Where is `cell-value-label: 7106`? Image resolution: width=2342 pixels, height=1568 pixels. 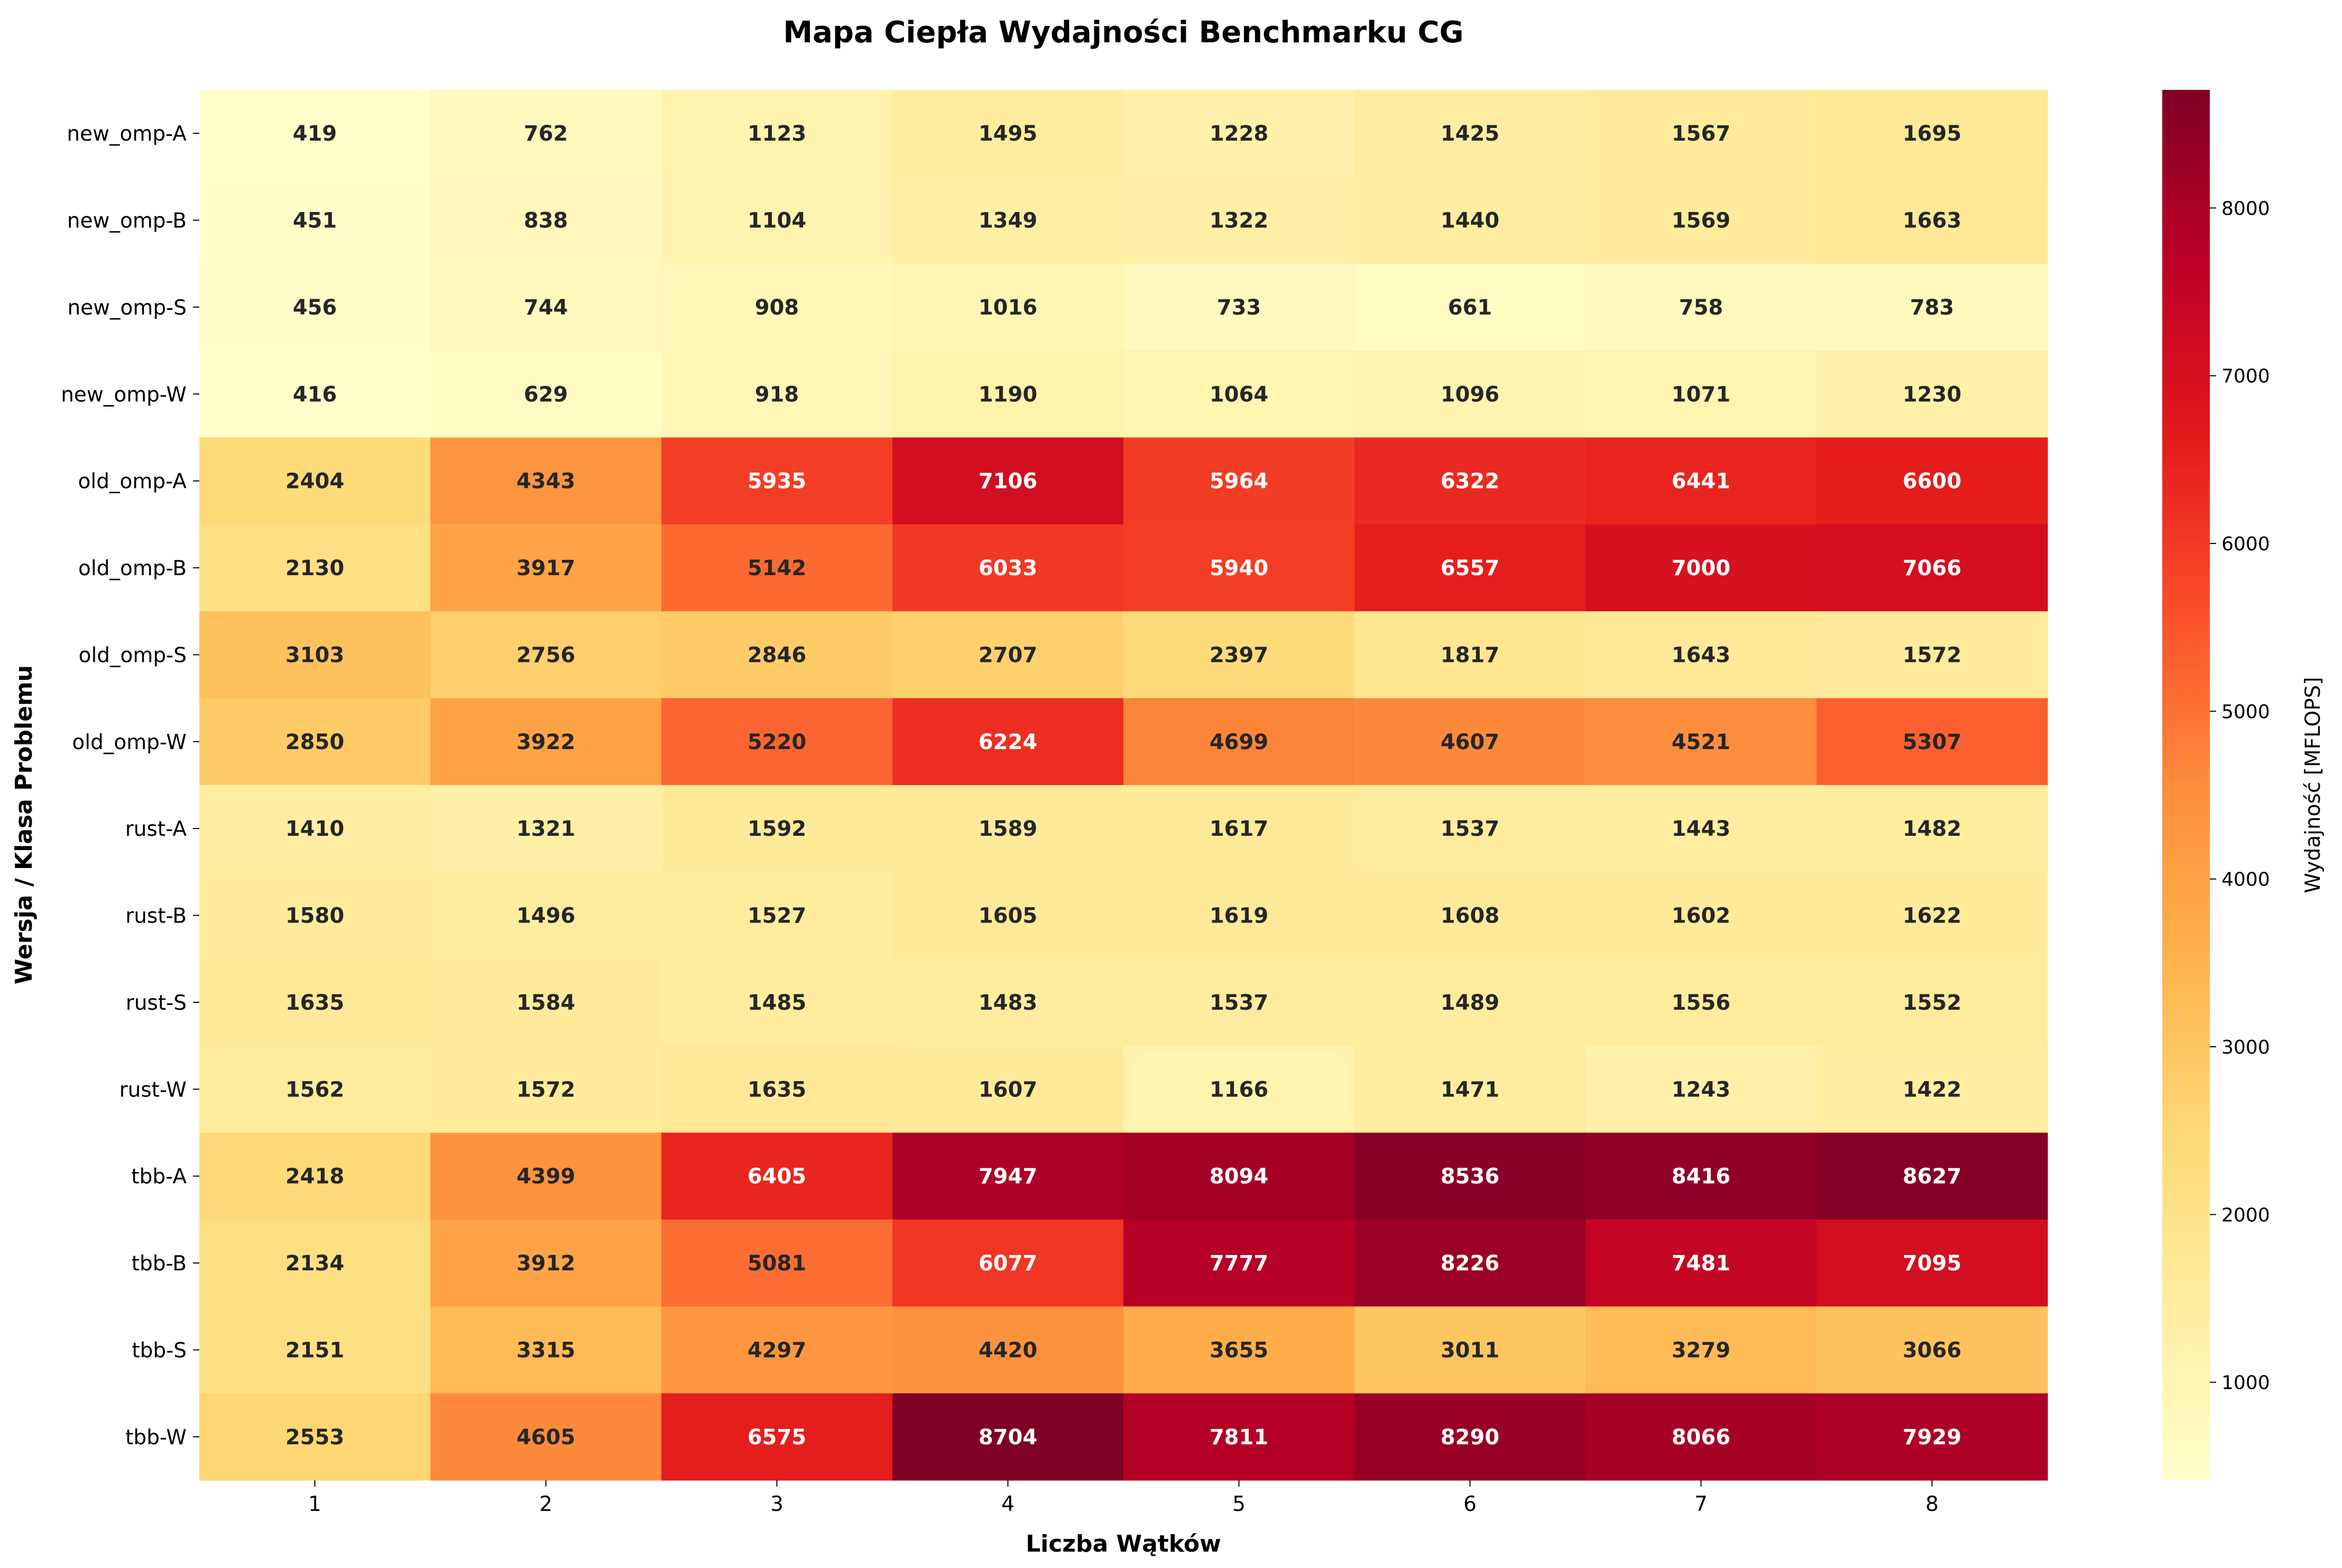 cell-value-label: 7106 is located at coordinates (1008, 481).